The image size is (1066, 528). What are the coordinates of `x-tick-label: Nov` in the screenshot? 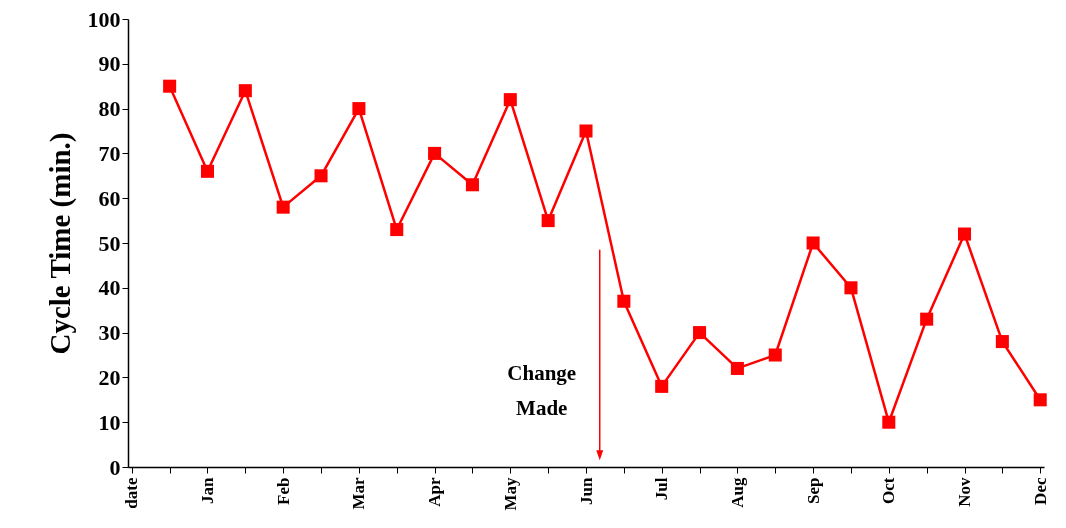 It's located at (965, 492).